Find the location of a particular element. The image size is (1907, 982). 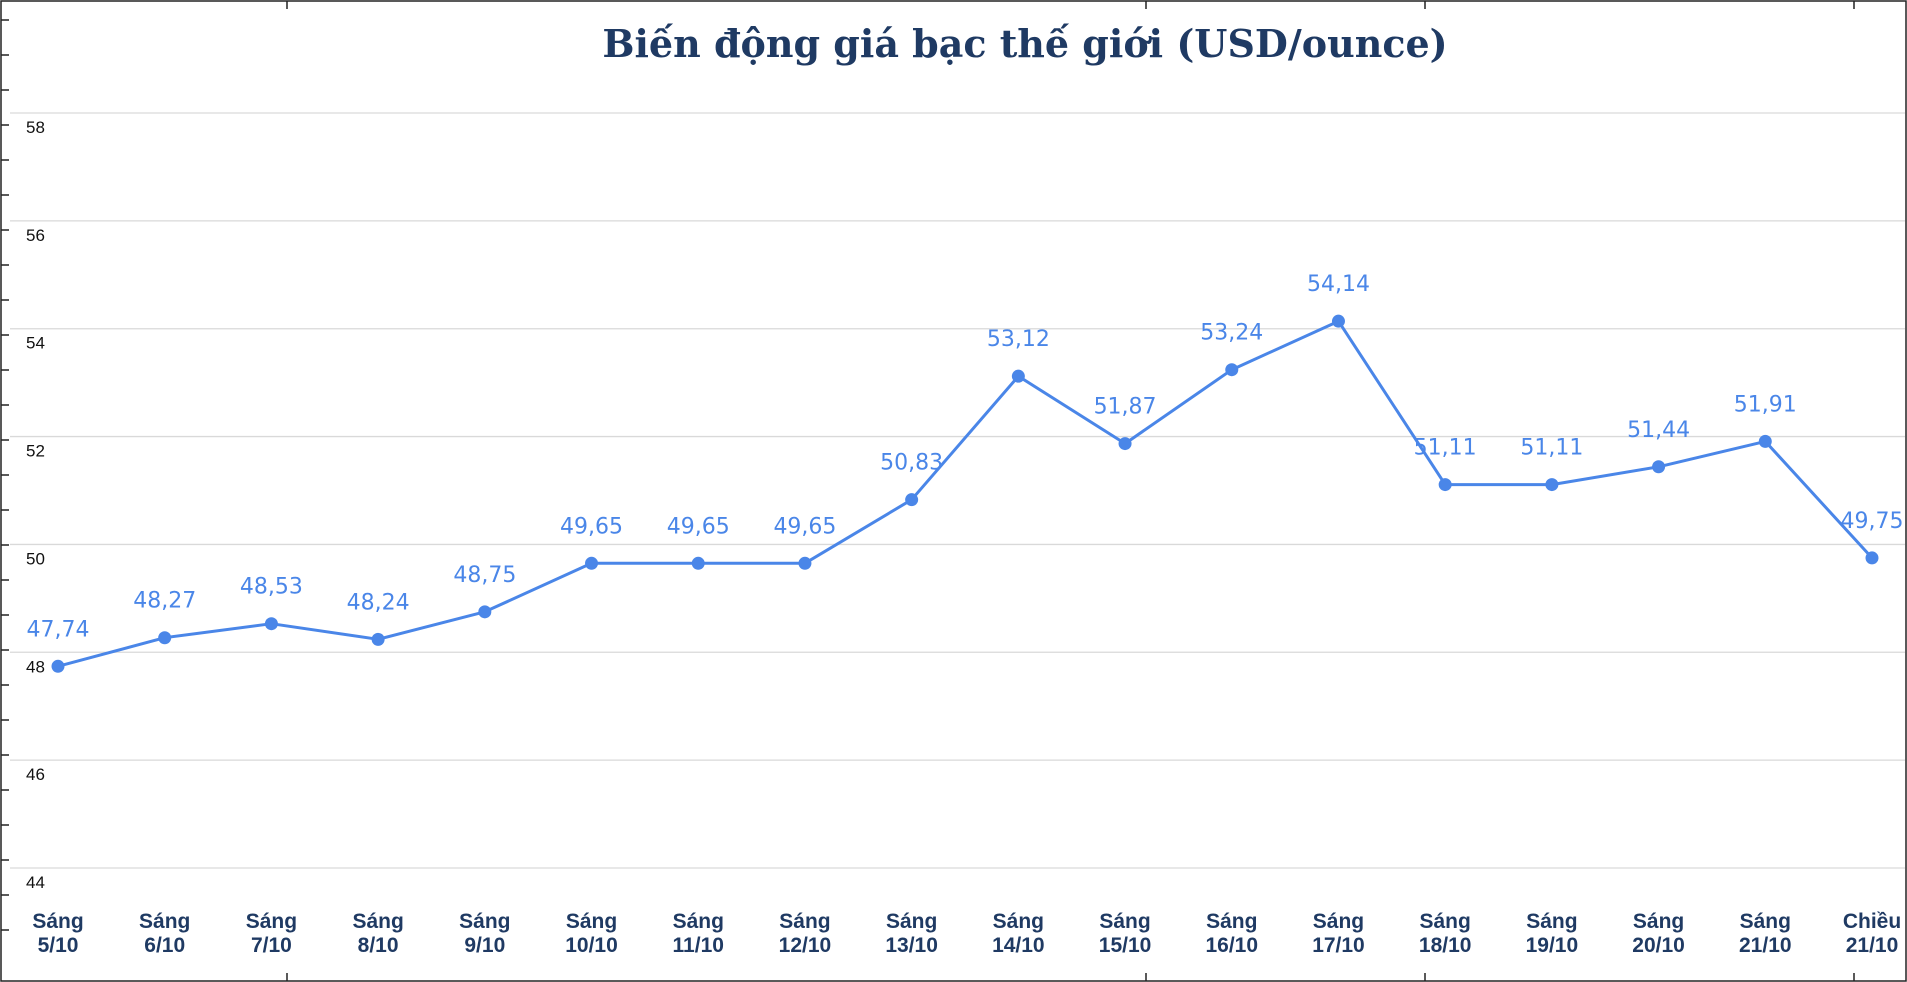

data-label: 51,87 is located at coordinates (1125, 407).